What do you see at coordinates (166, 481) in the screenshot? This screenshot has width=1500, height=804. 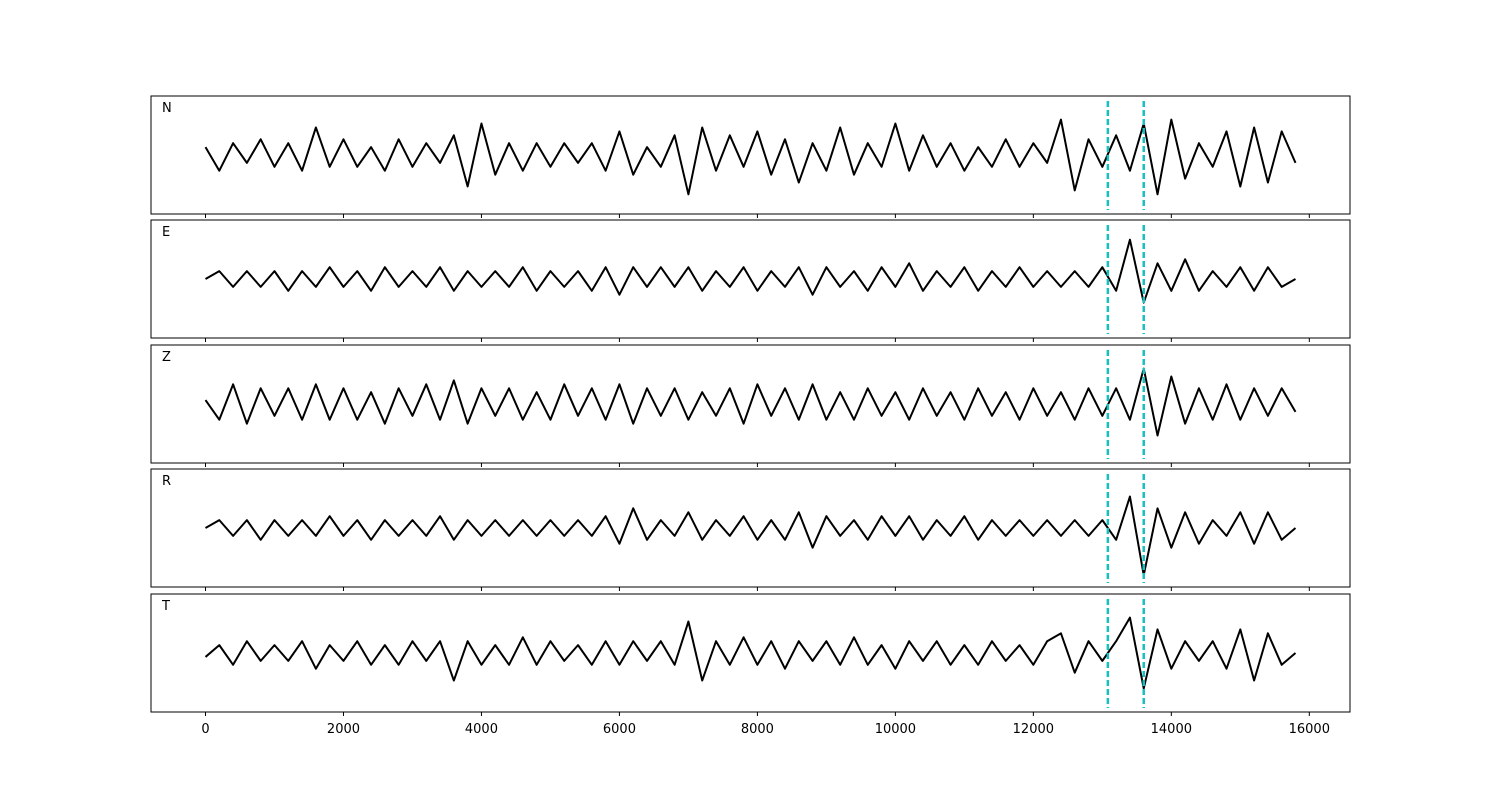 I see `channel-label: R` at bounding box center [166, 481].